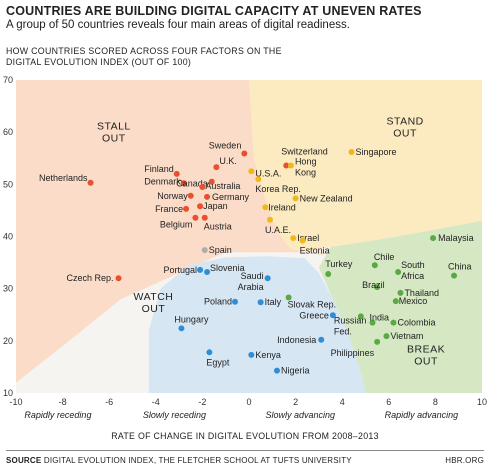 Image resolution: width=490 pixels, height=470 pixels. What do you see at coordinates (315, 251) in the screenshot?
I see `point-label: Estonia` at bounding box center [315, 251].